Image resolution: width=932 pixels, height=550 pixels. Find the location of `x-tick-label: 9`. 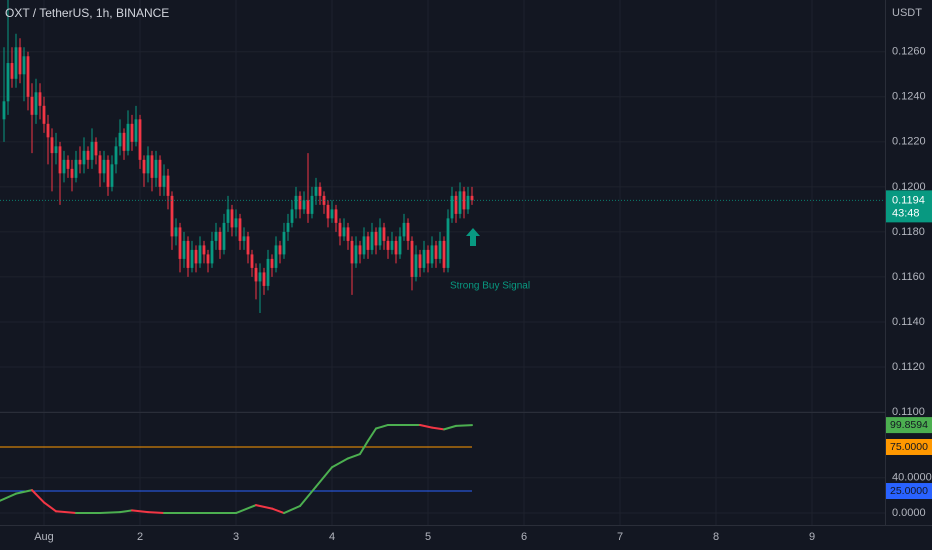

x-tick-label: 9 is located at coordinates (812, 537).